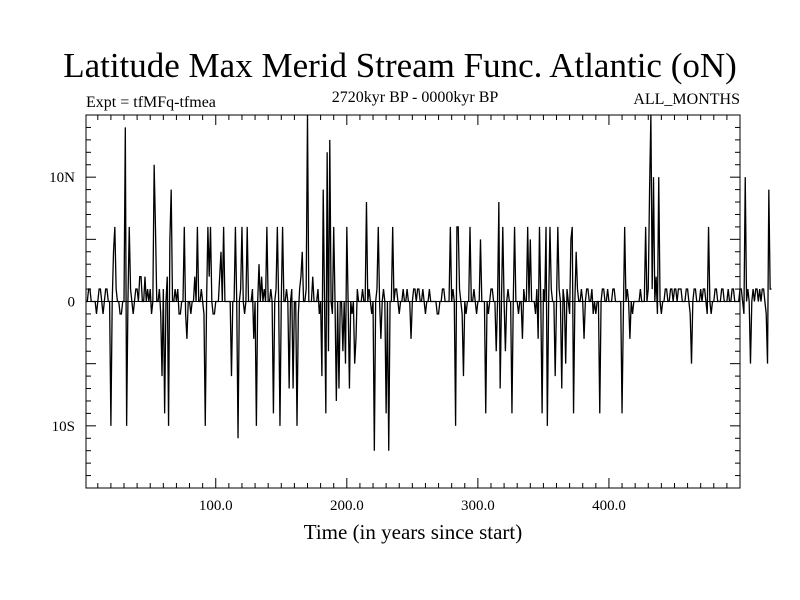 The height and width of the screenshot is (600, 800). What do you see at coordinates (216, 506) in the screenshot?
I see `x-tick-label: 100.0` at bounding box center [216, 506].